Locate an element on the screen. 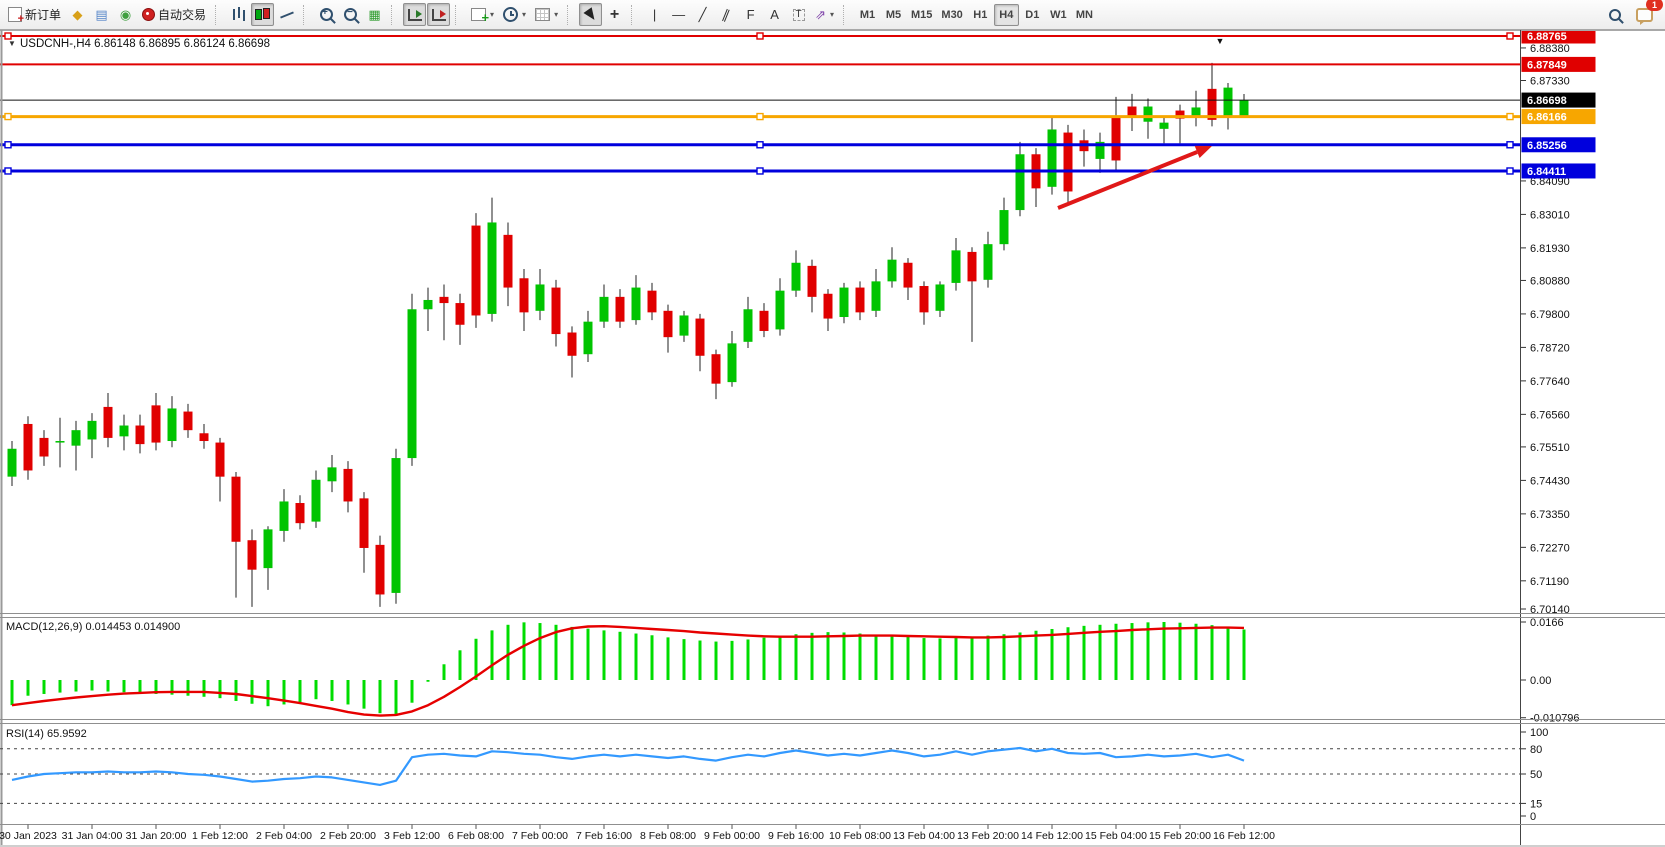  svg-text: 0.00 is located at coordinates (1540, 681).